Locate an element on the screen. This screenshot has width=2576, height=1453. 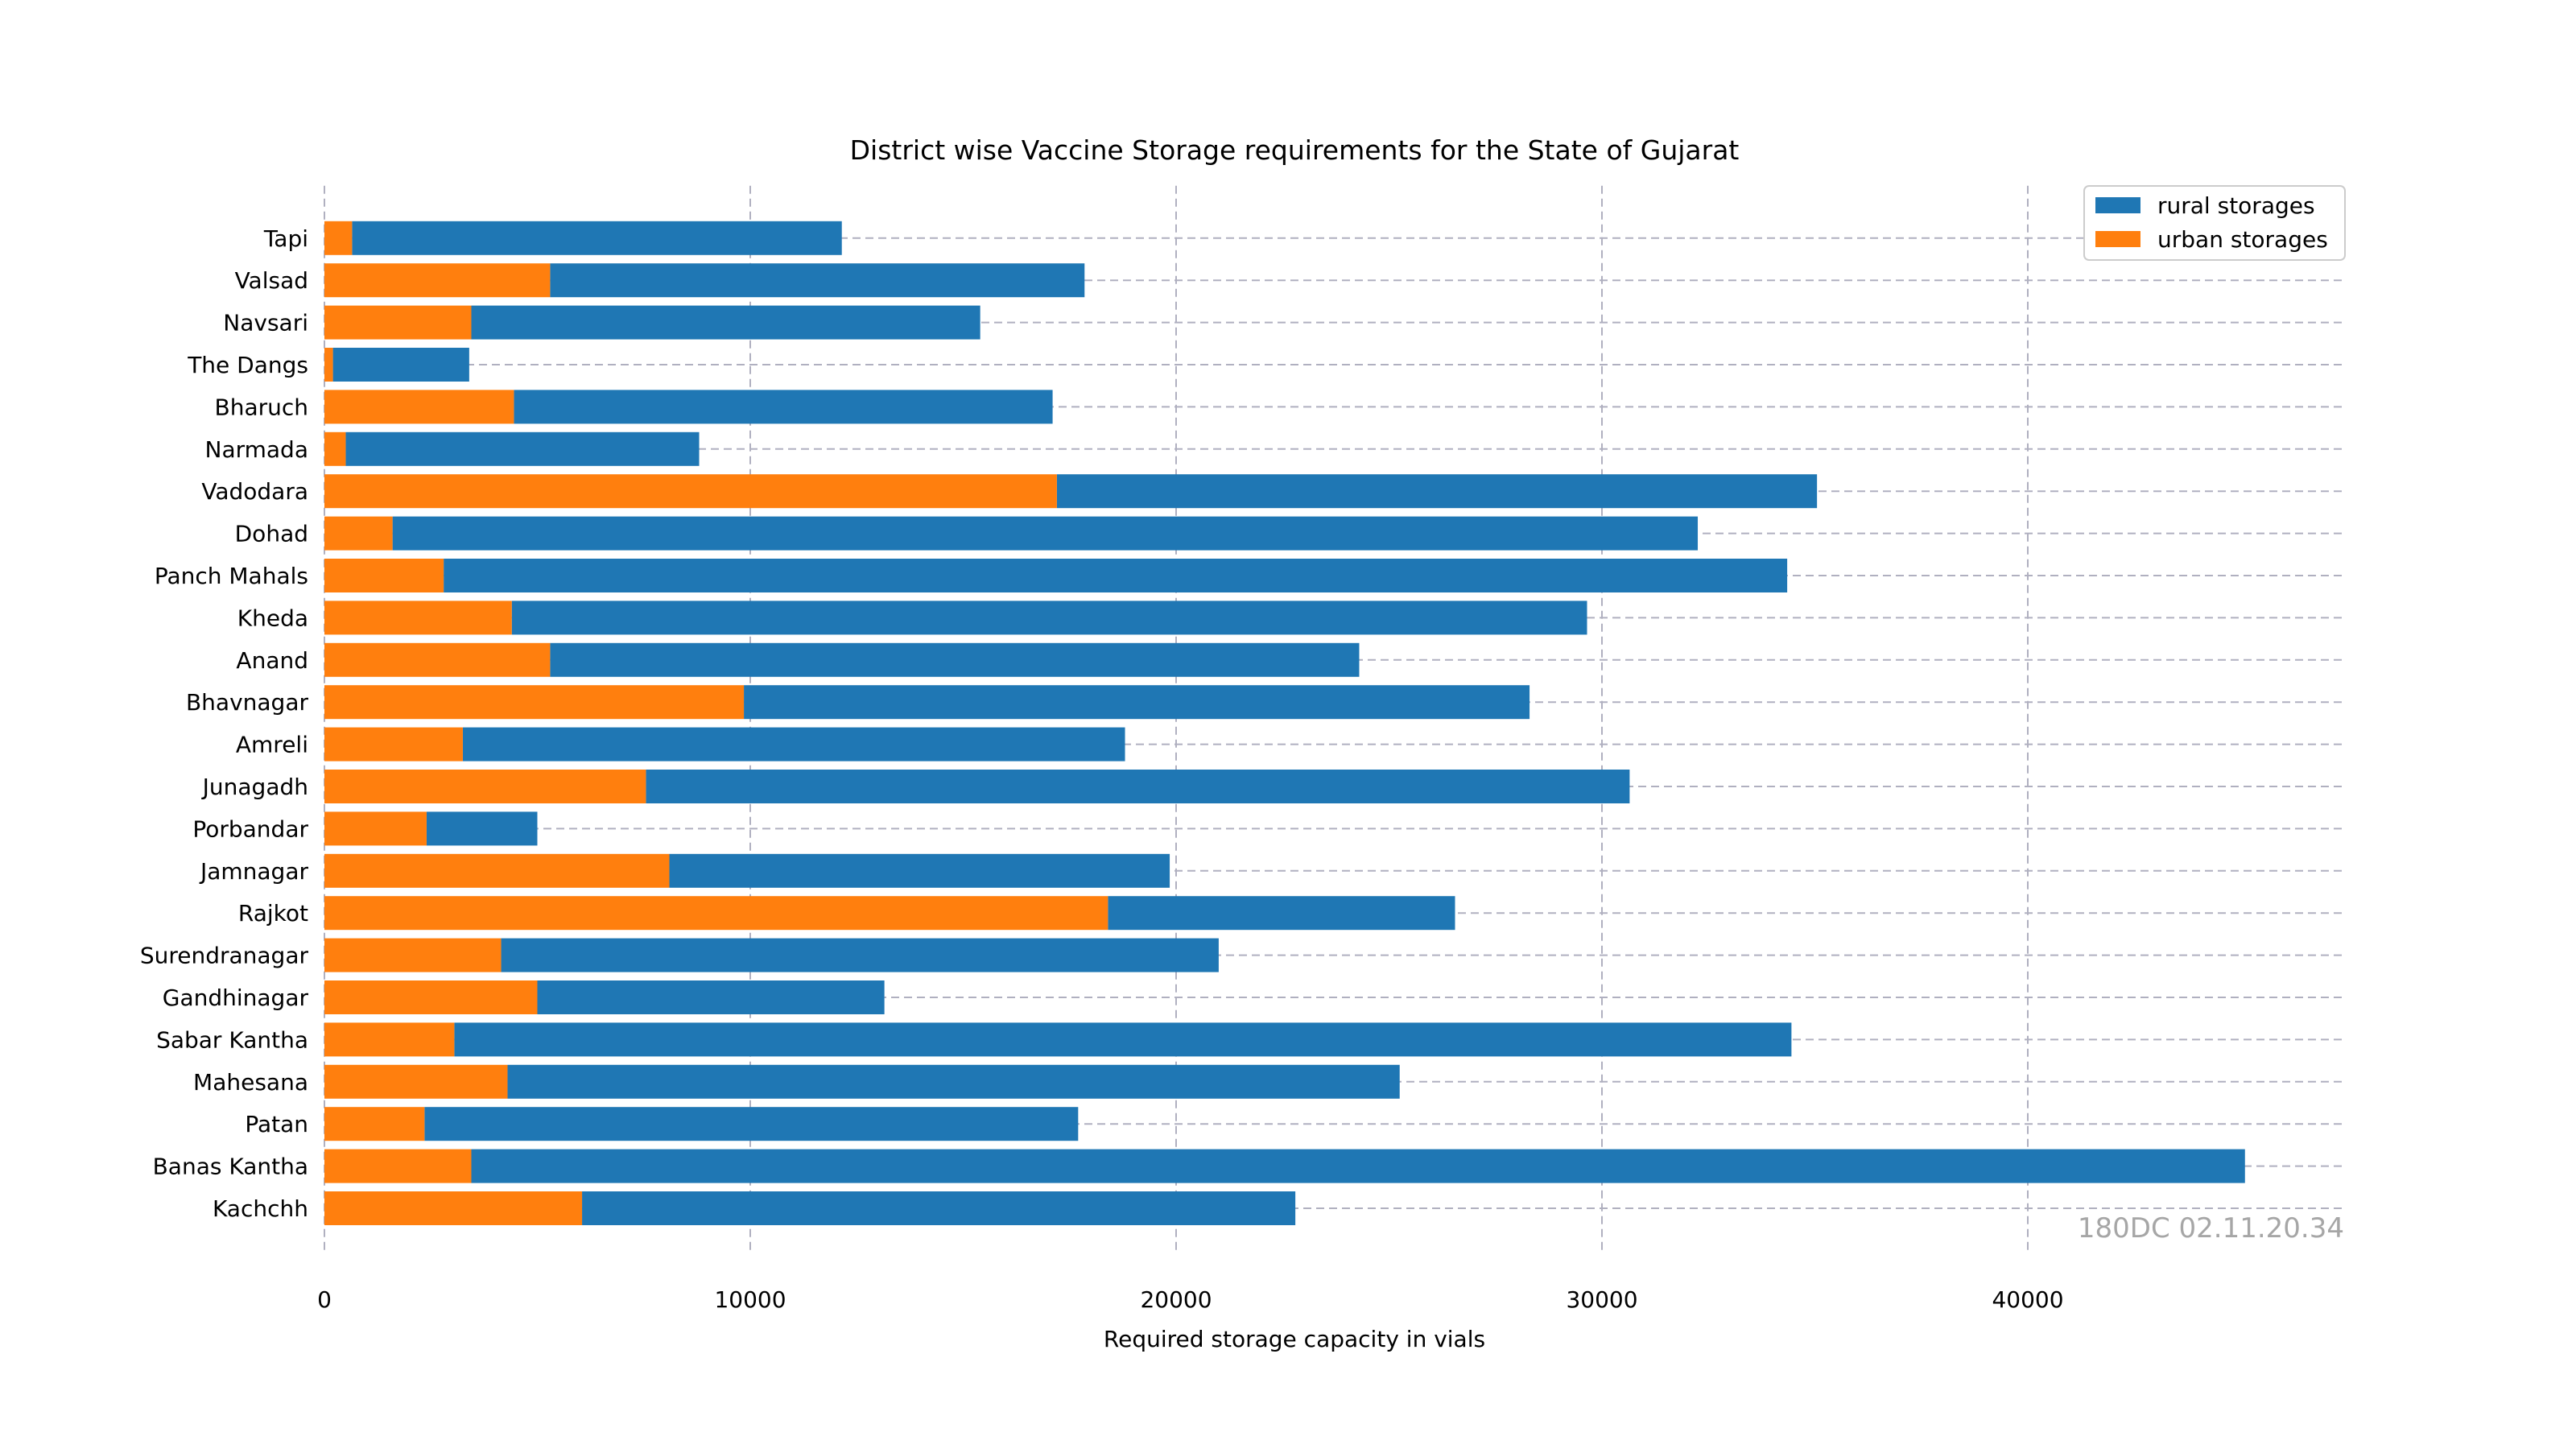
bar-urban-jamnagar is located at coordinates (497, 871).